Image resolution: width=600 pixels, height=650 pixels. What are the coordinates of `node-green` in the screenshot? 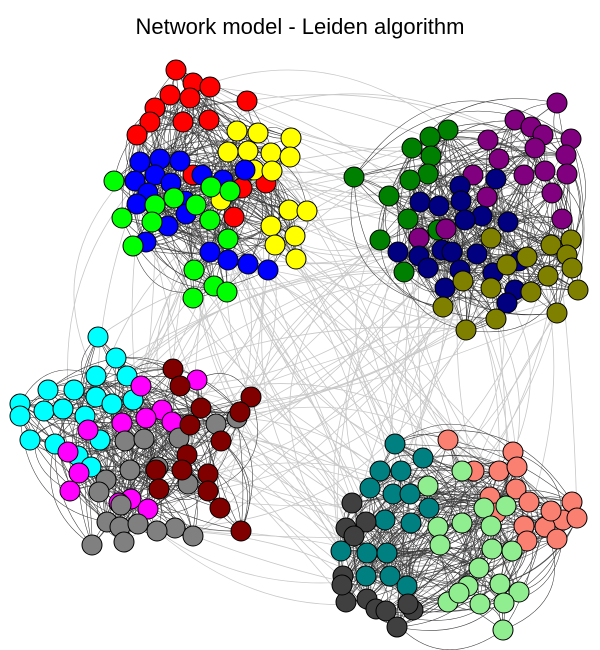 It's located at (431, 156).